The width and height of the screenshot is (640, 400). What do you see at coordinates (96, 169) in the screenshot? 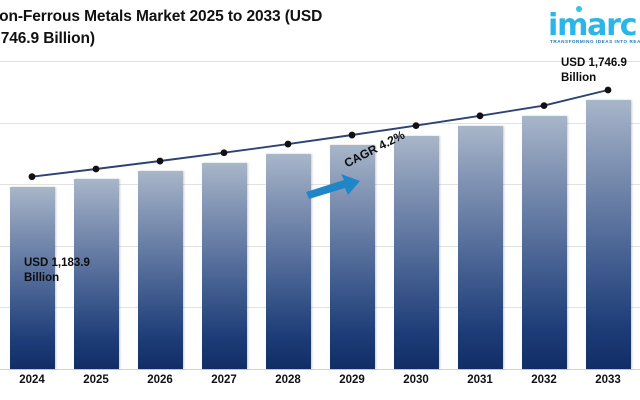
I see `data-point-2025` at bounding box center [96, 169].